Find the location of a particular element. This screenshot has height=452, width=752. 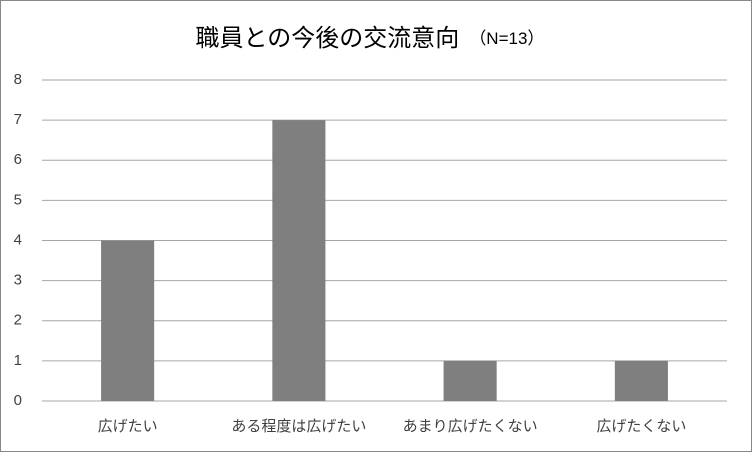

y-tick-label: 6 is located at coordinates (18, 159).